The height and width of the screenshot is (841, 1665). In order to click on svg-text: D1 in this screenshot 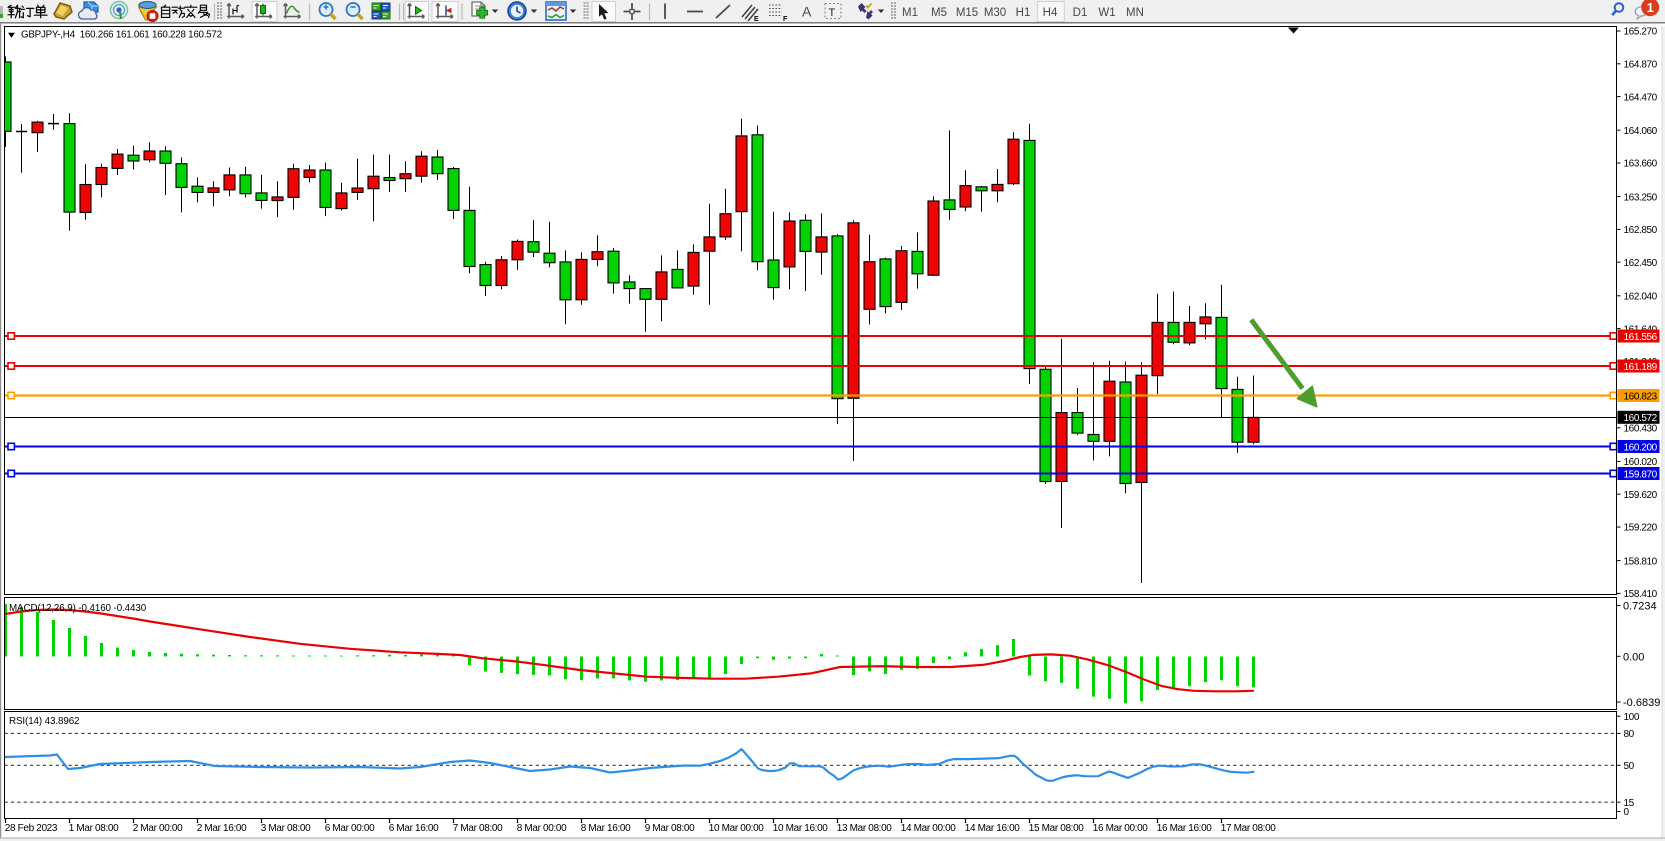, I will do `click(1080, 13)`.